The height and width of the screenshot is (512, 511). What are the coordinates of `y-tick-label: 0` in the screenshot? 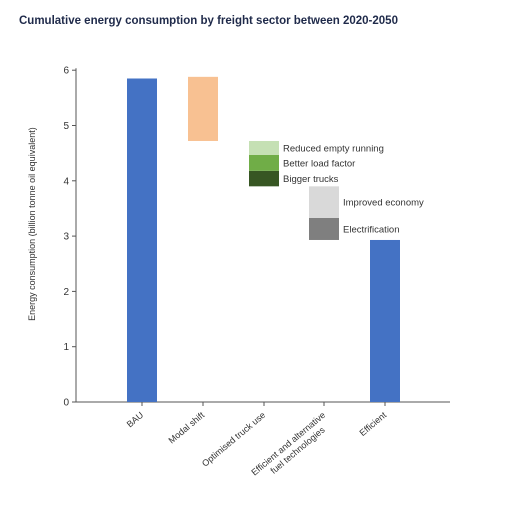 It's located at (66, 403).